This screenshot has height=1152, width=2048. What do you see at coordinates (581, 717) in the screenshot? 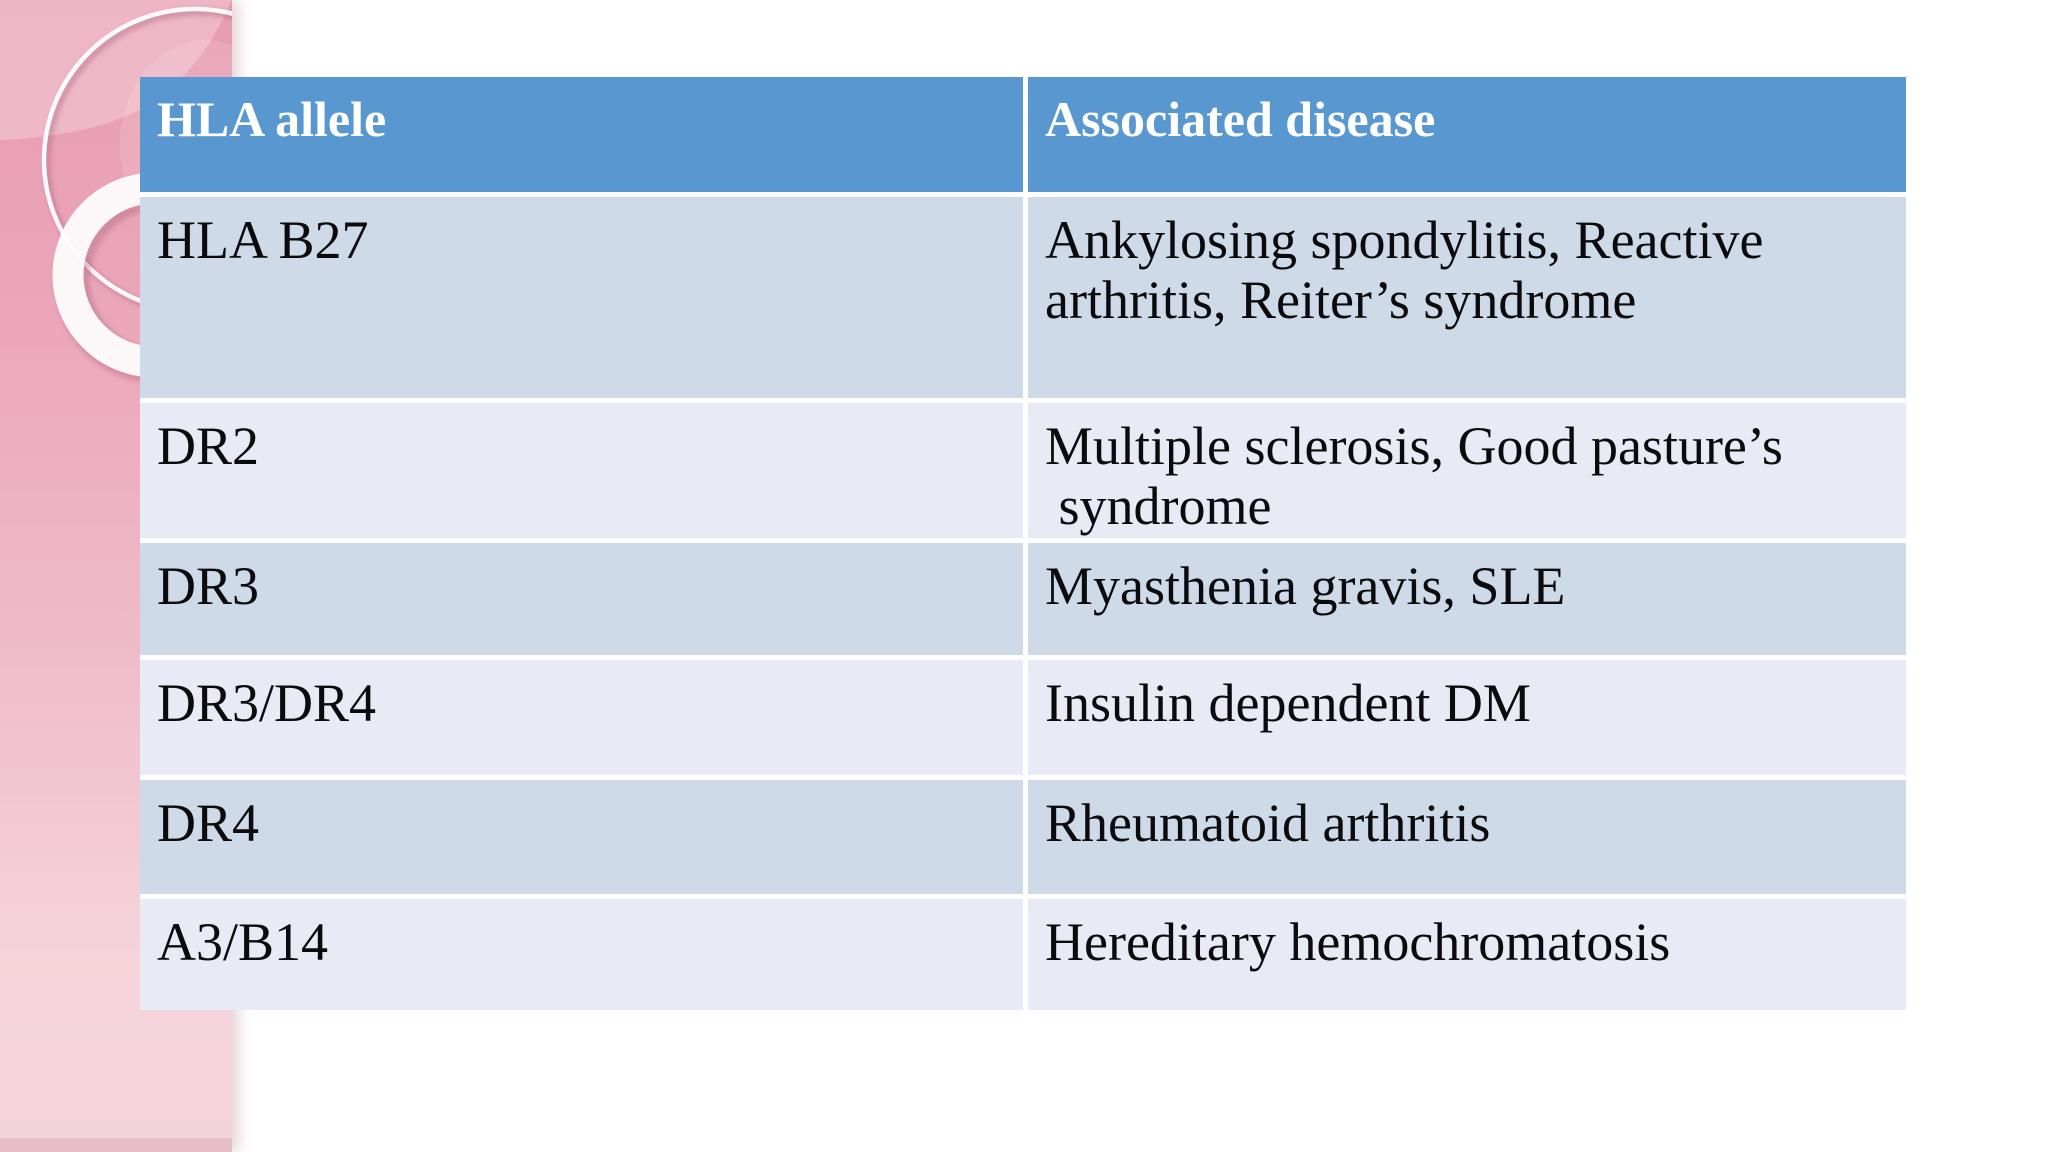
I see `cell-allele-dr3-dr4: DR3/DR4` at bounding box center [581, 717].